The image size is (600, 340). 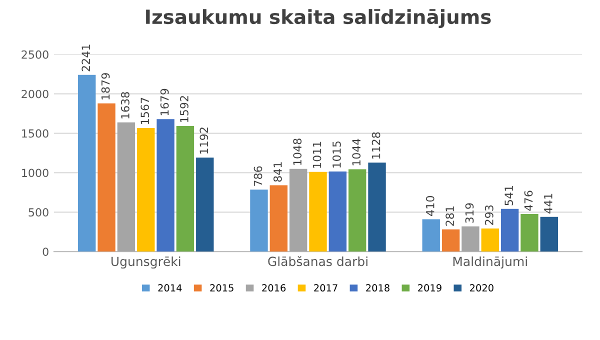 What do you see at coordinates (489, 215) in the screenshot?
I see `data-label: 293` at bounding box center [489, 215].